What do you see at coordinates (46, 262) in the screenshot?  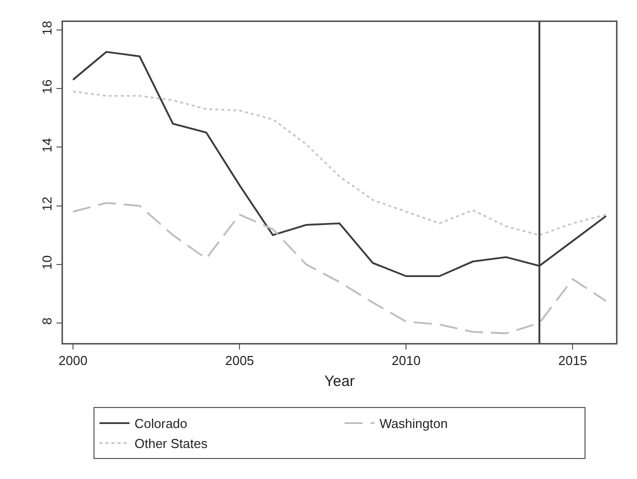 I see `y-tick-label: 10` at bounding box center [46, 262].